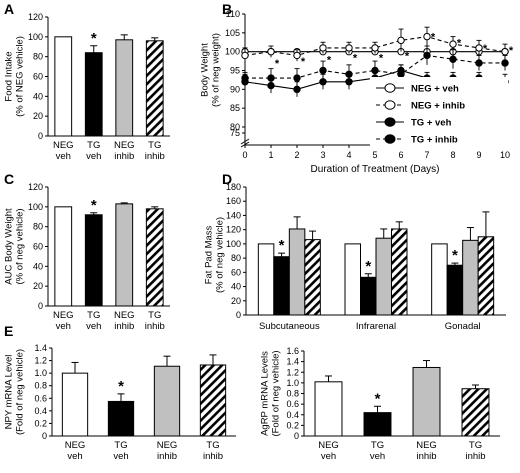 Image resolution: width=520 pixels, height=473 pixels. Describe the element at coordinates (292, 383) in the screenshot. I see `panel-e-agrp-y-tick-label: 1.0` at that location.